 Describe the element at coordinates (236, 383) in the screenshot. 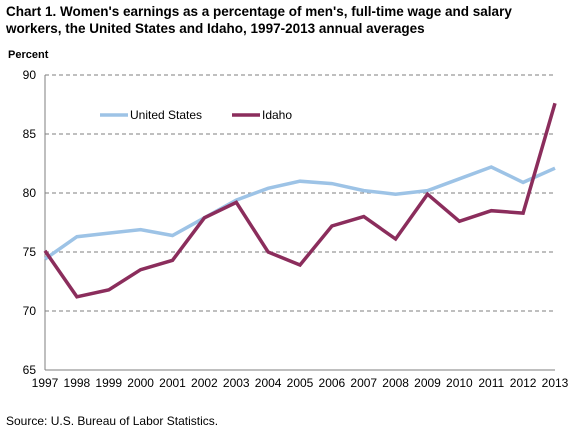

I see `x-tick-label: 2003` at that location.